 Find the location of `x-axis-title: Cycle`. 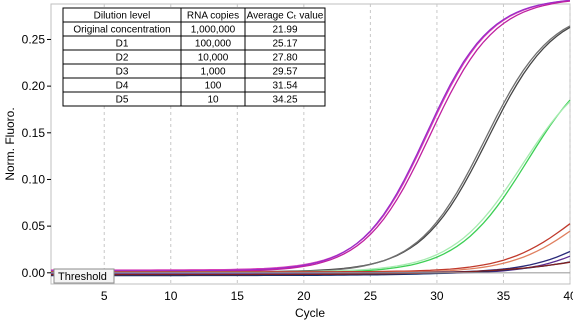

x-axis-title: Cycle is located at coordinates (310, 313).